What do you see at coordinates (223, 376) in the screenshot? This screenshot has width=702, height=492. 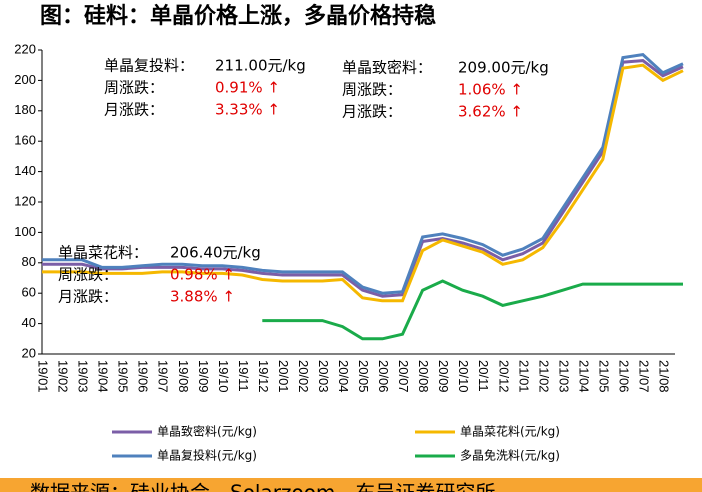 I see `x-tick-label: 19/10` at bounding box center [223, 376].